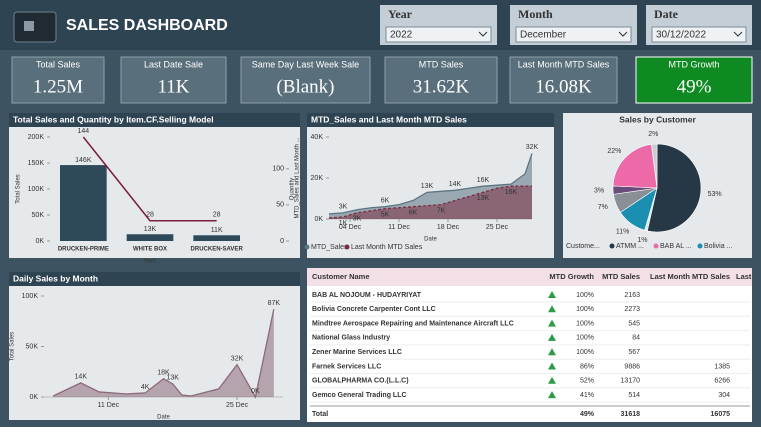  What do you see at coordinates (690, 276) in the screenshot?
I see `column-header: Last Month MTD Sales` at bounding box center [690, 276].